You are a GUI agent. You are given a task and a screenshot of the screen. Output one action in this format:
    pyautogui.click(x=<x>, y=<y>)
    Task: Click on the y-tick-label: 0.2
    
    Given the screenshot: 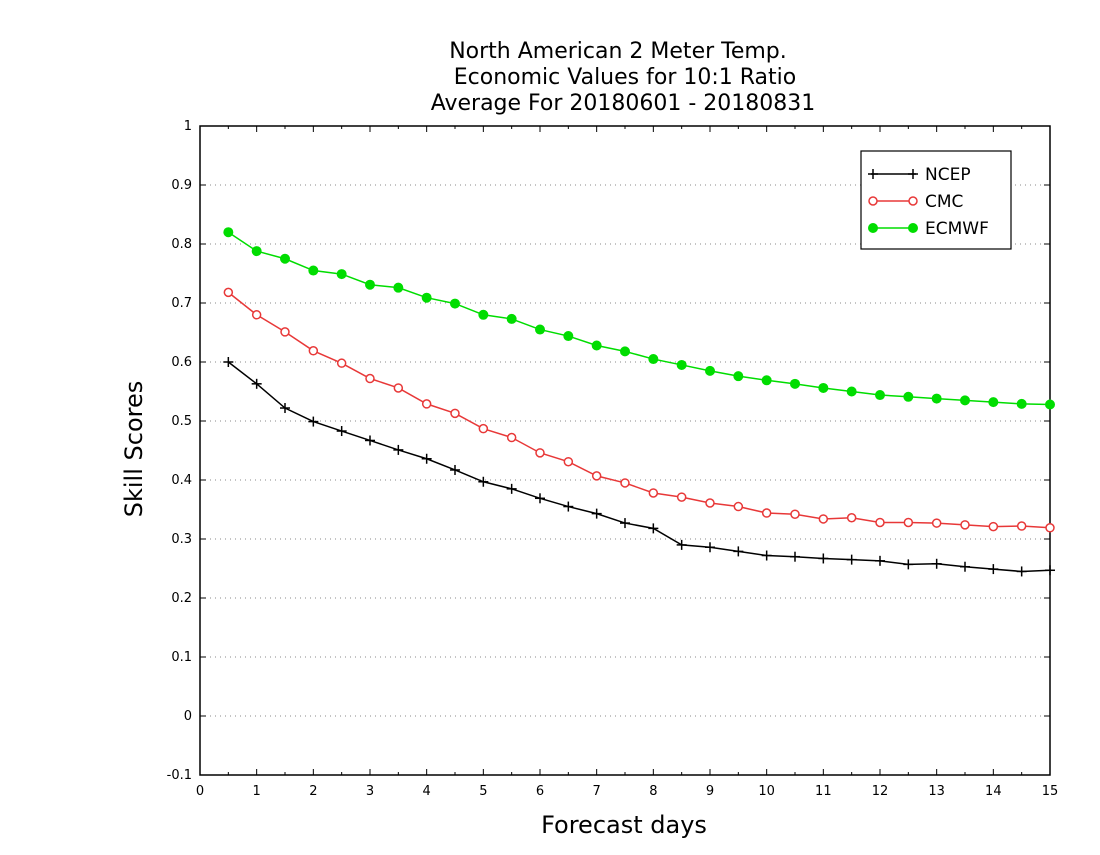 What is the action you would take?
    pyautogui.click(x=181, y=598)
    